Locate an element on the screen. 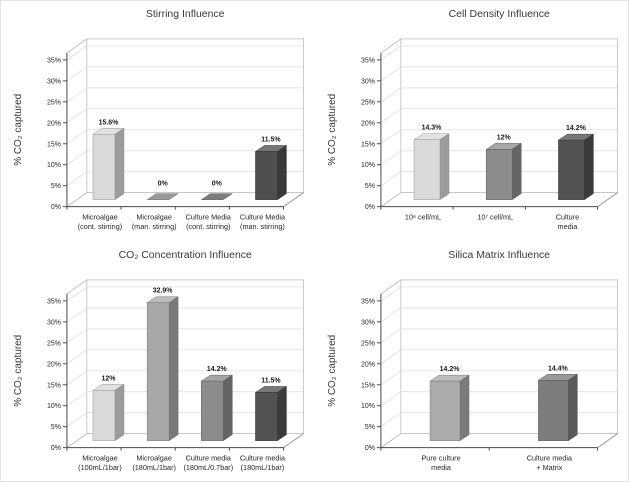 This screenshot has width=629, height=482. chart-title: Stirring Influence is located at coordinates (185, 14).